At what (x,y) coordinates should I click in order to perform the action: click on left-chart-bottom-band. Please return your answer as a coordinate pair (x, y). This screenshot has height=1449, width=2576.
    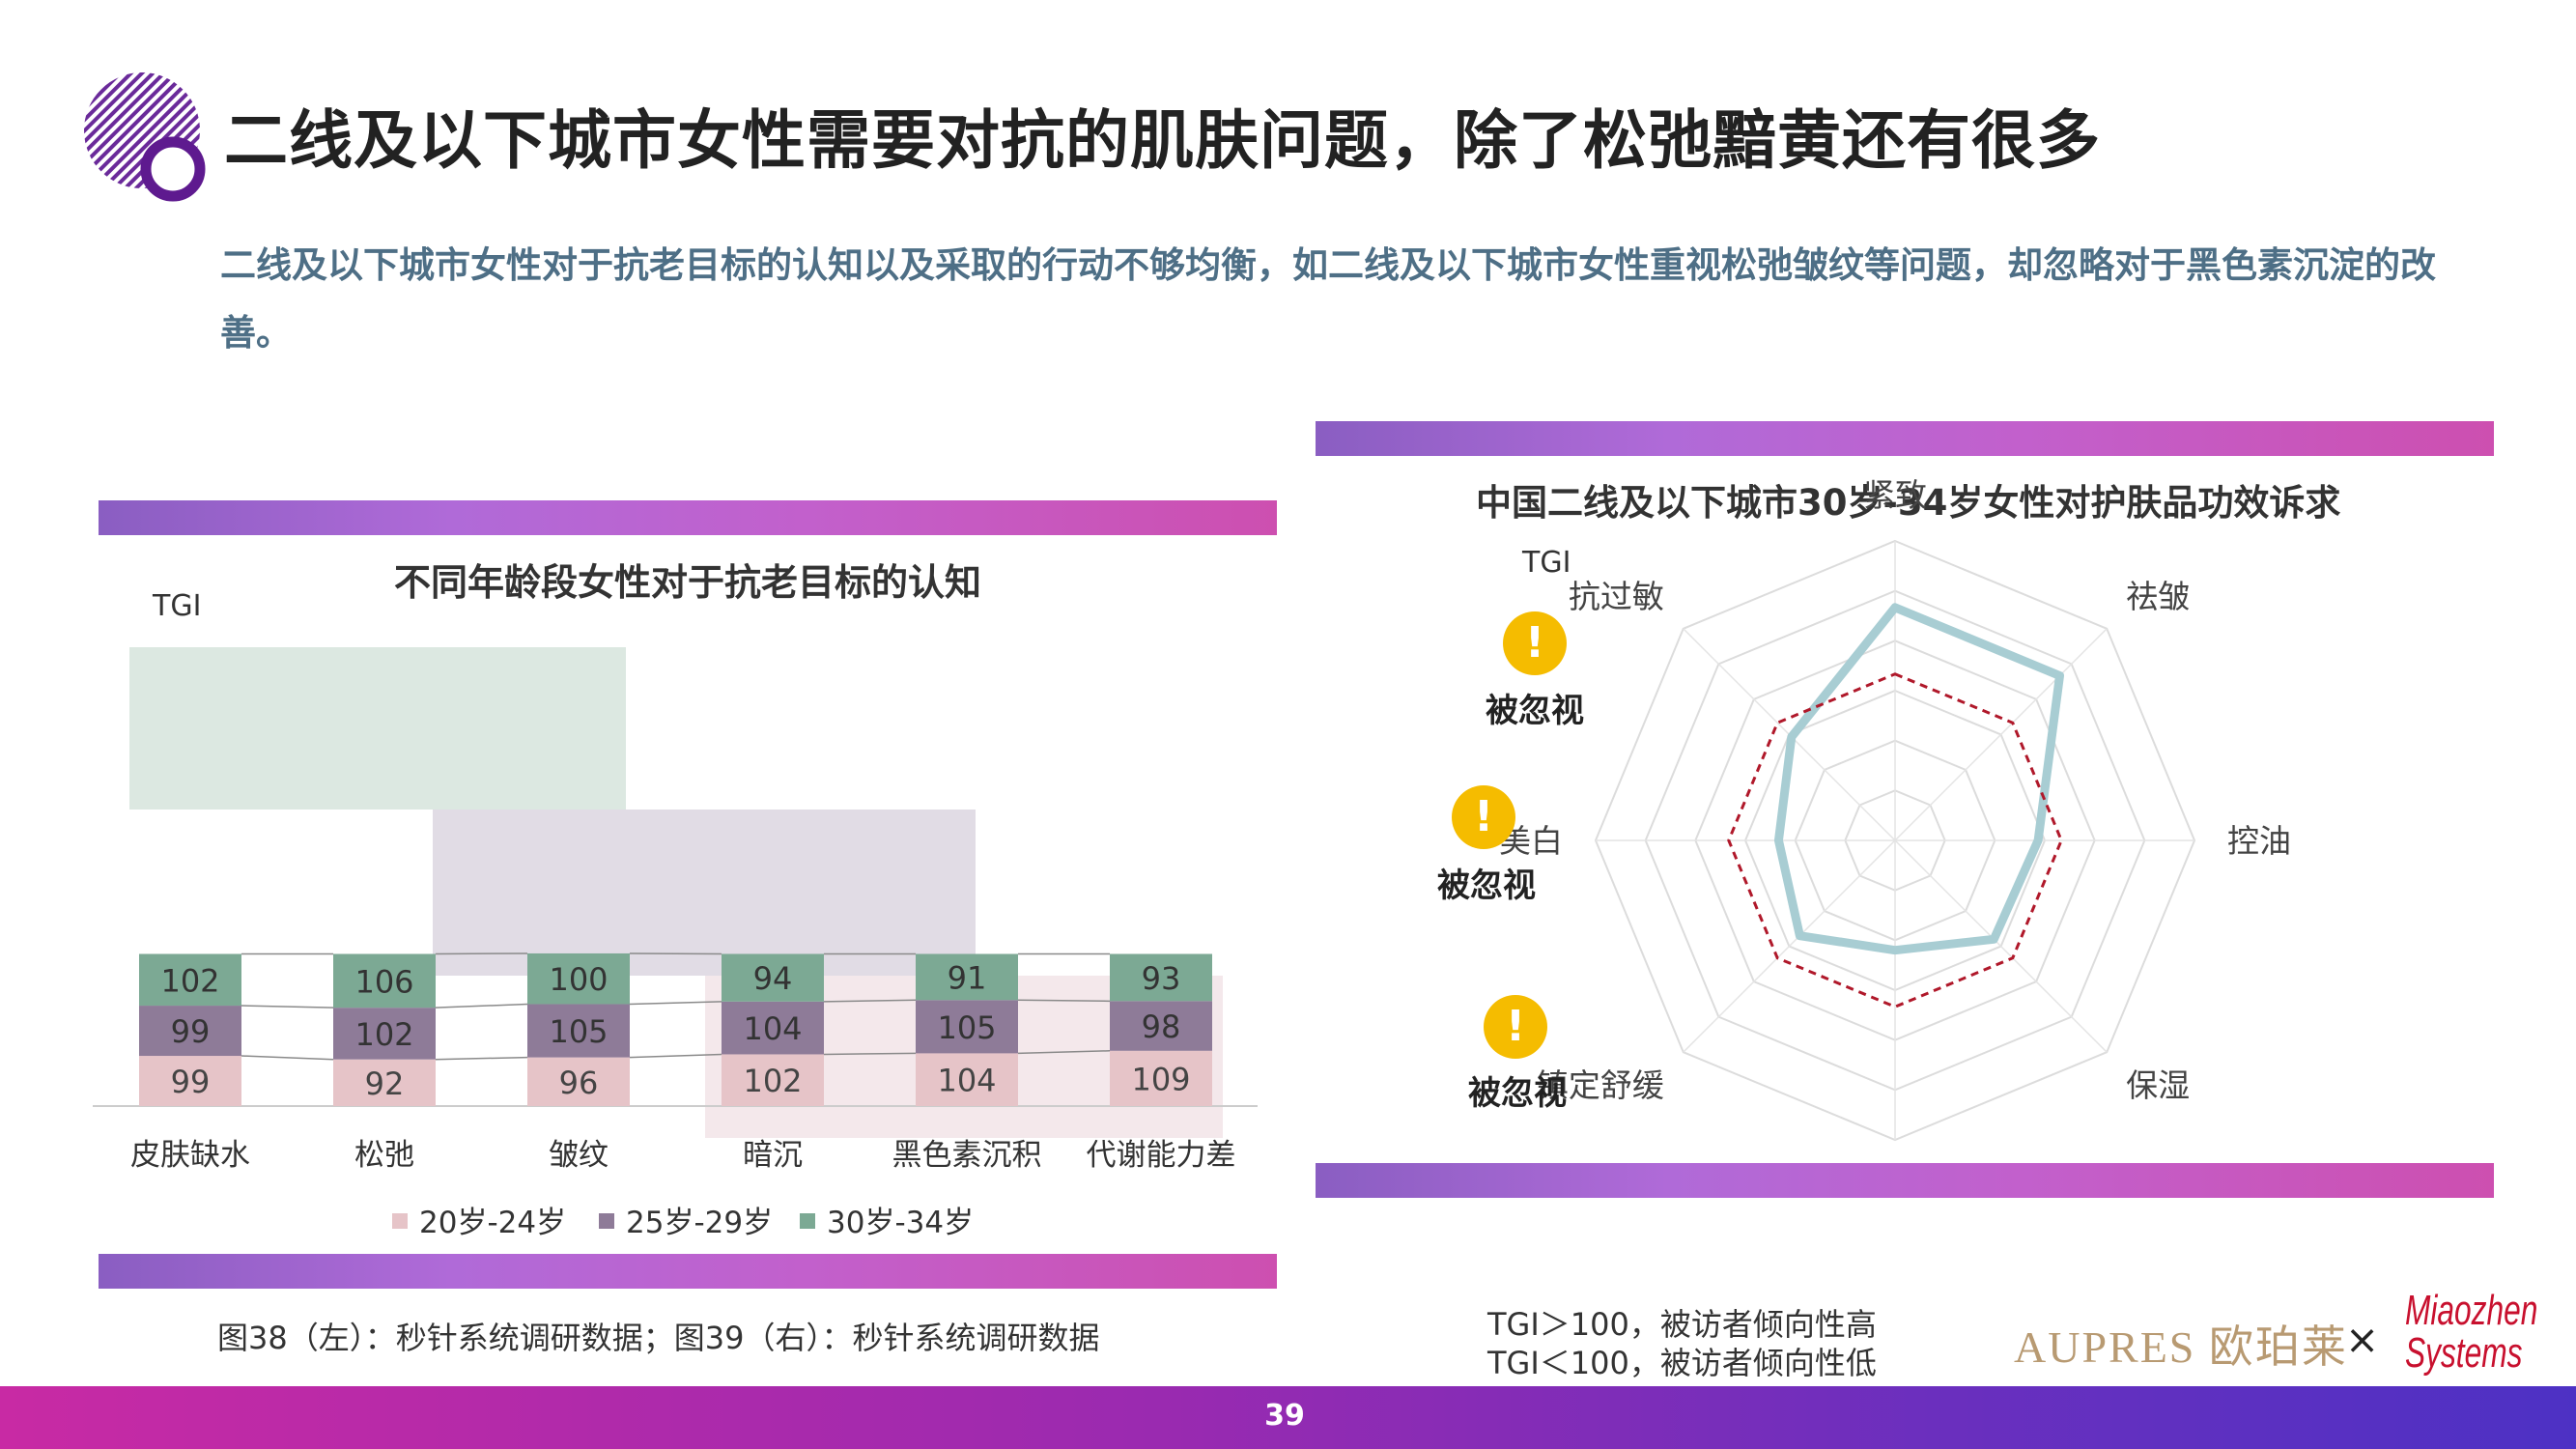
    Looking at the image, I should click on (688, 1271).